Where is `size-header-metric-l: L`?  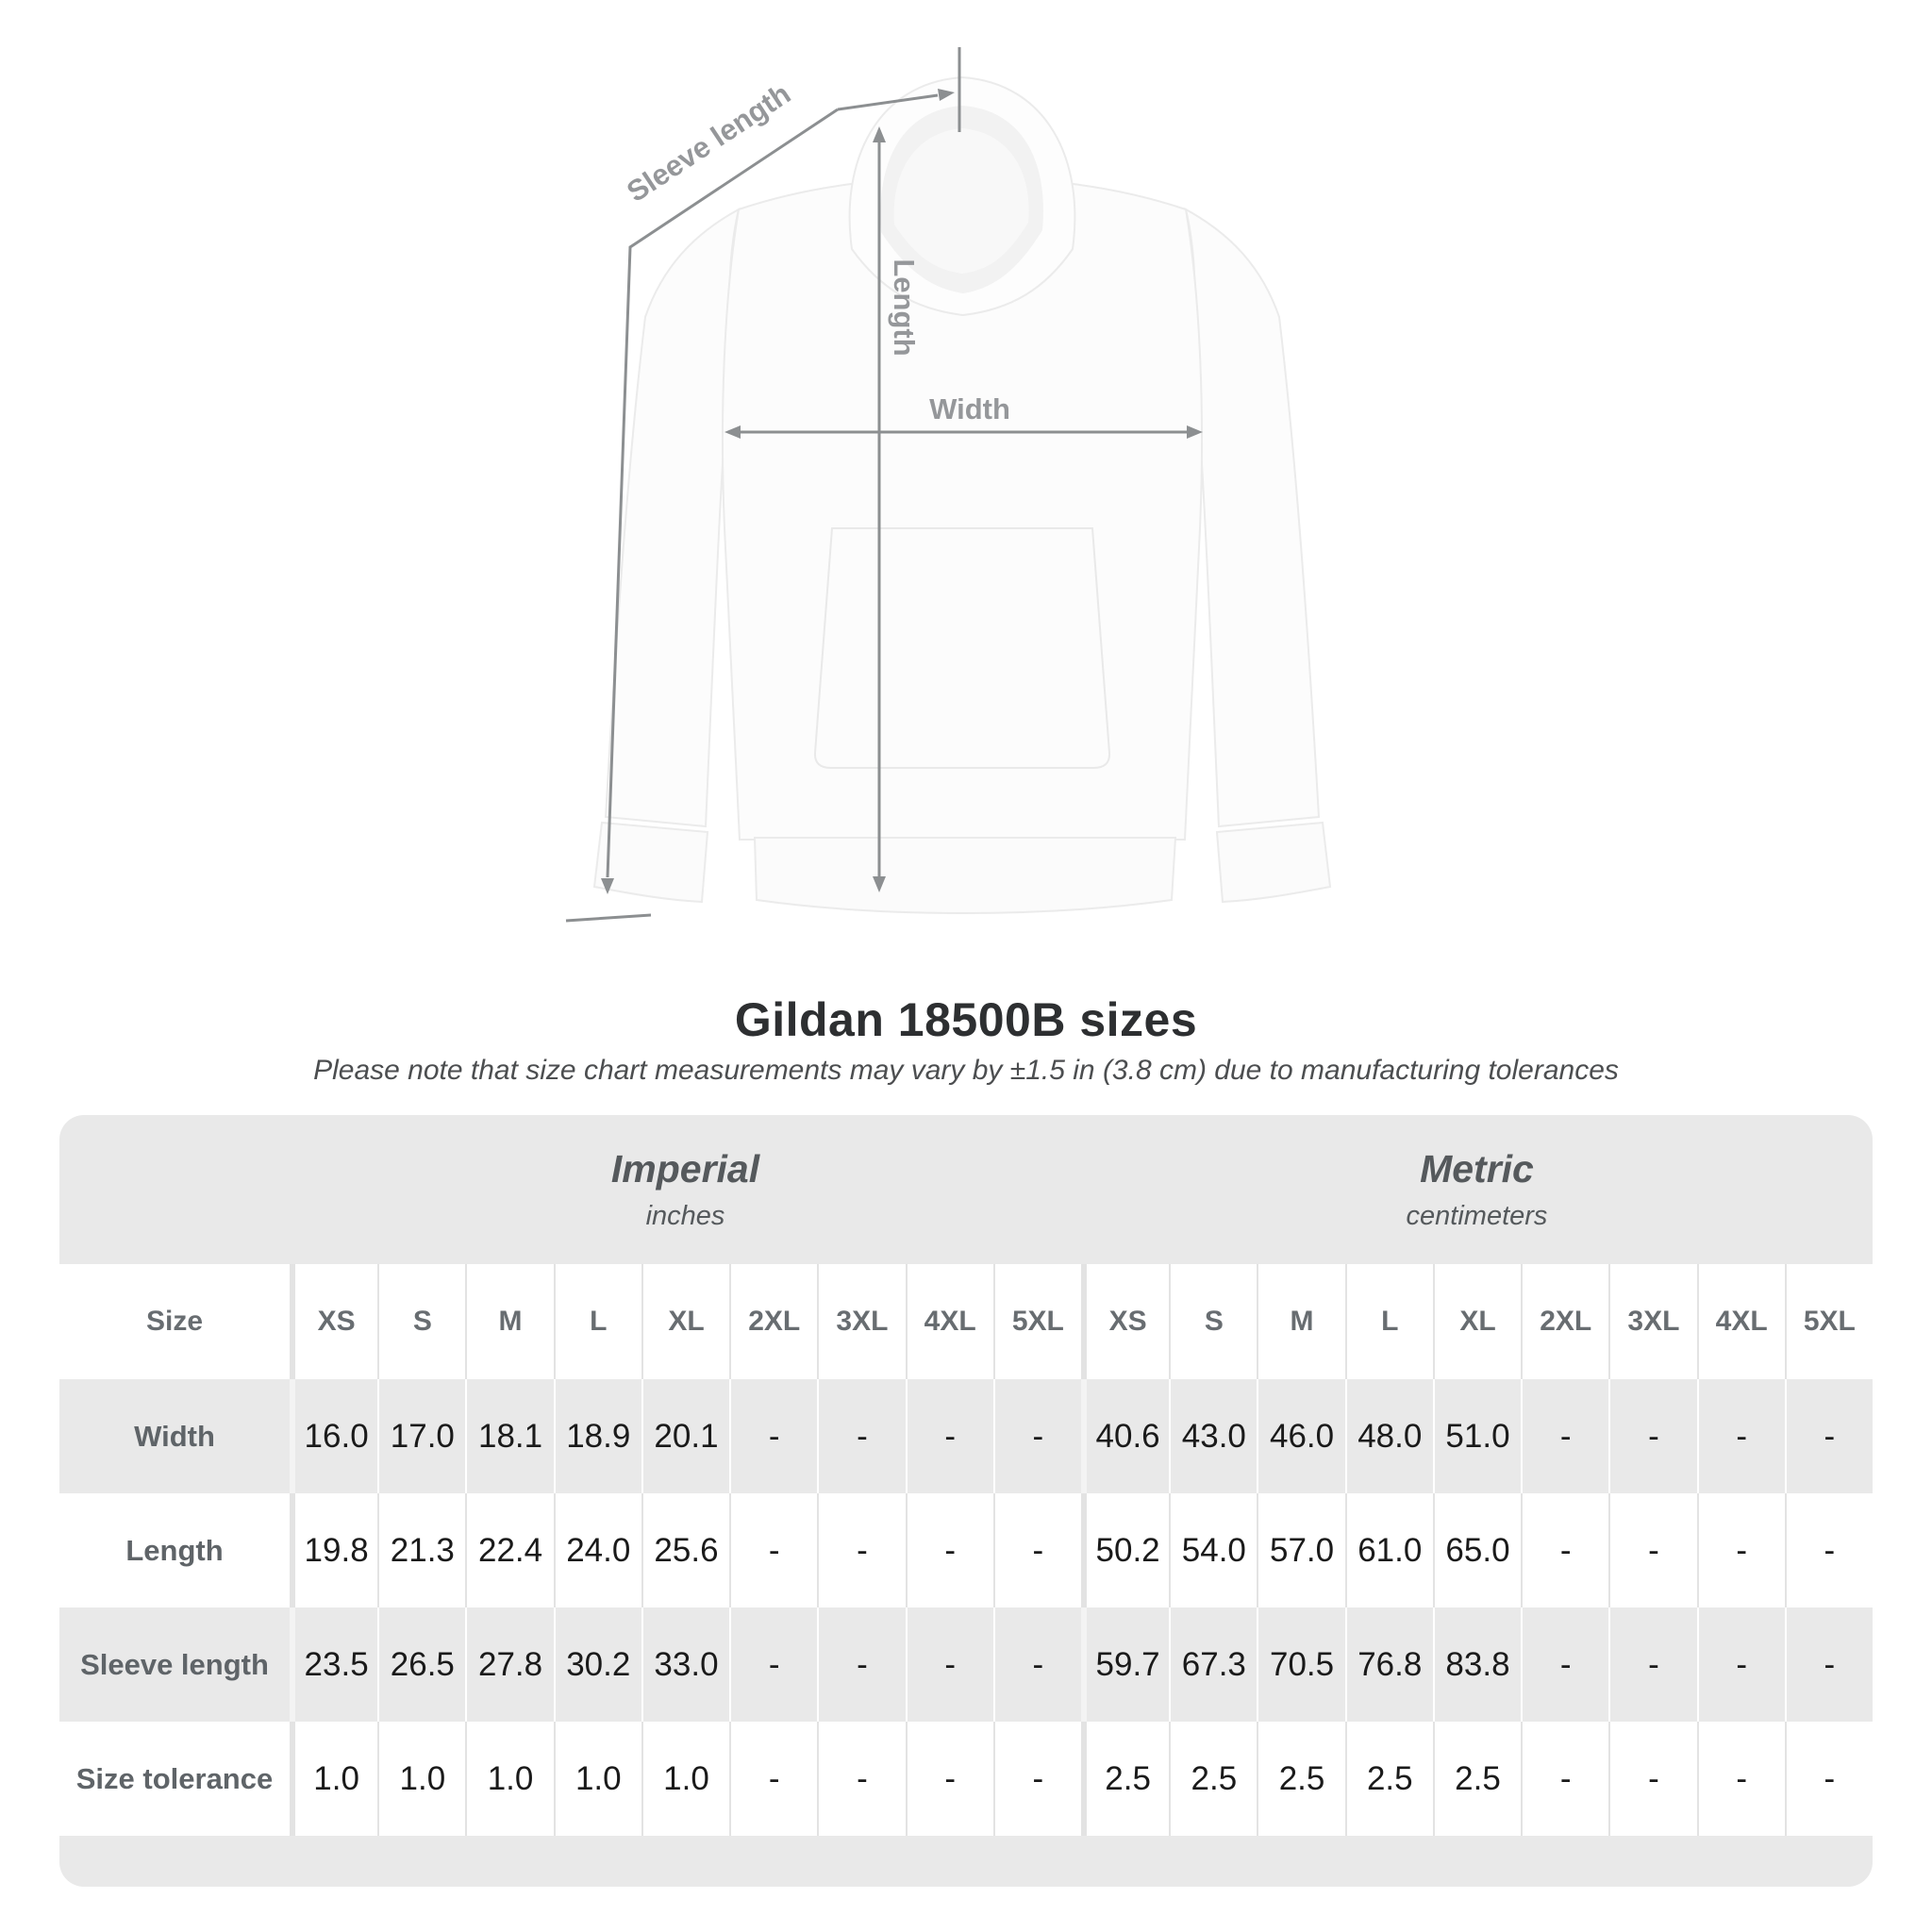 size-header-metric-l: L is located at coordinates (1388, 1321).